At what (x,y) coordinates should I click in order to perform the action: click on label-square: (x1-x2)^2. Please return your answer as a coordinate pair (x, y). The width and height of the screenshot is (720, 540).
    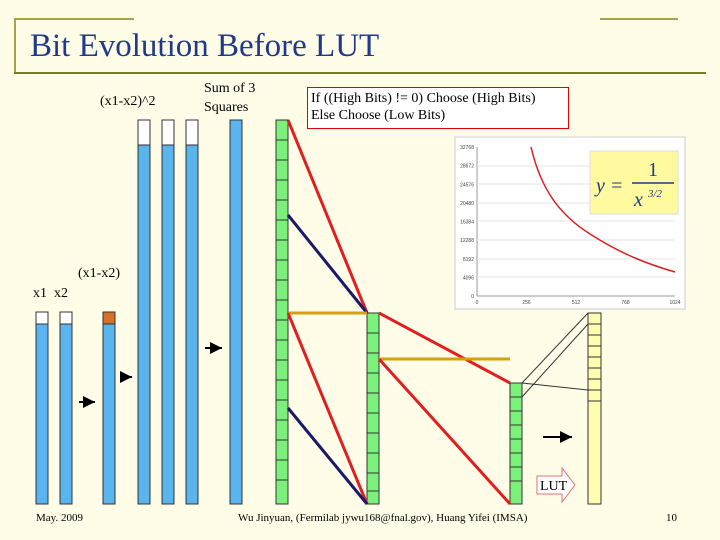
    Looking at the image, I should click on (128, 101).